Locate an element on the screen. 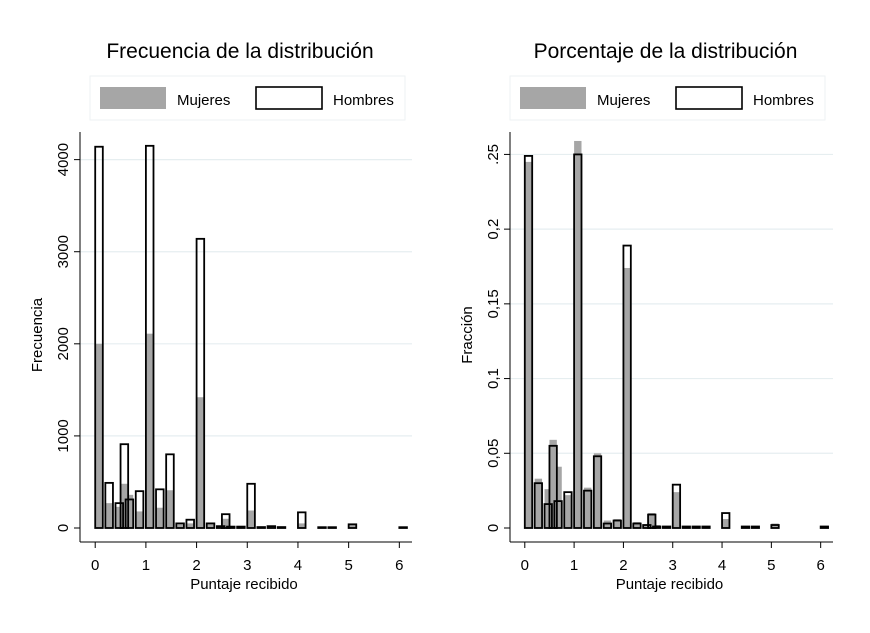 Image resolution: width=870 pixels, height=633 pixels. freq-ytick-label-0: 0 is located at coordinates (63, 528).